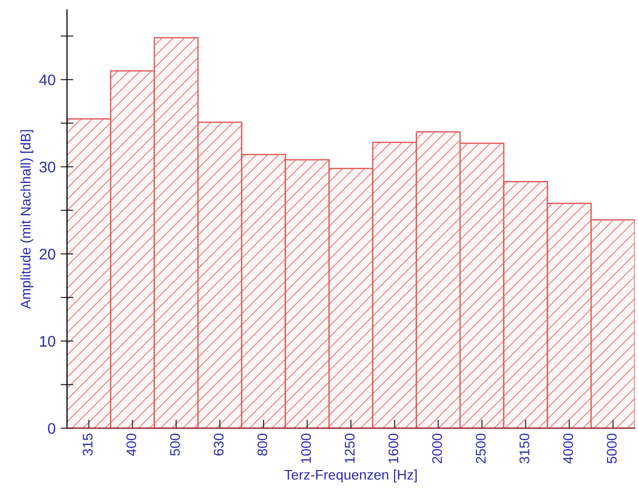 This screenshot has width=638, height=495. I want to click on y-axis-title: Amplitude (mit Nachhall) [dB], so click(27, 219).